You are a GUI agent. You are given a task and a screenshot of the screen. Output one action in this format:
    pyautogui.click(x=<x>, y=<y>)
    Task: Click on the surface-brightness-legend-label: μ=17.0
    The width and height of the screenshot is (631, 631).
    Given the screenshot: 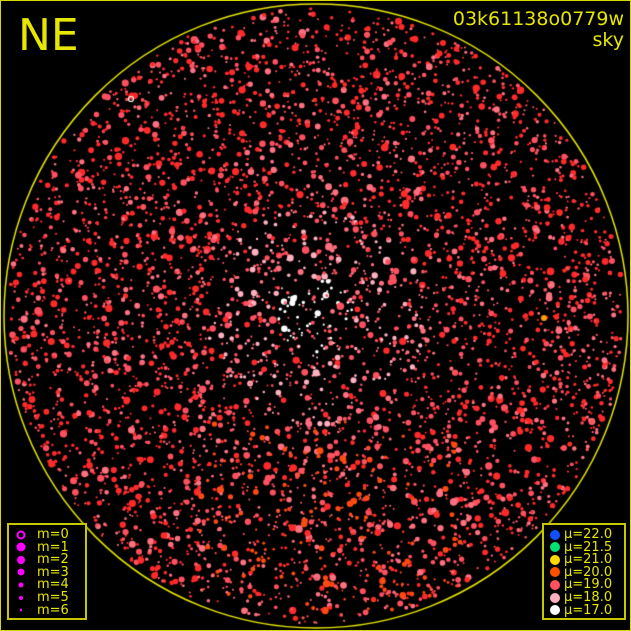 What is the action you would take?
    pyautogui.click(x=588, y=610)
    